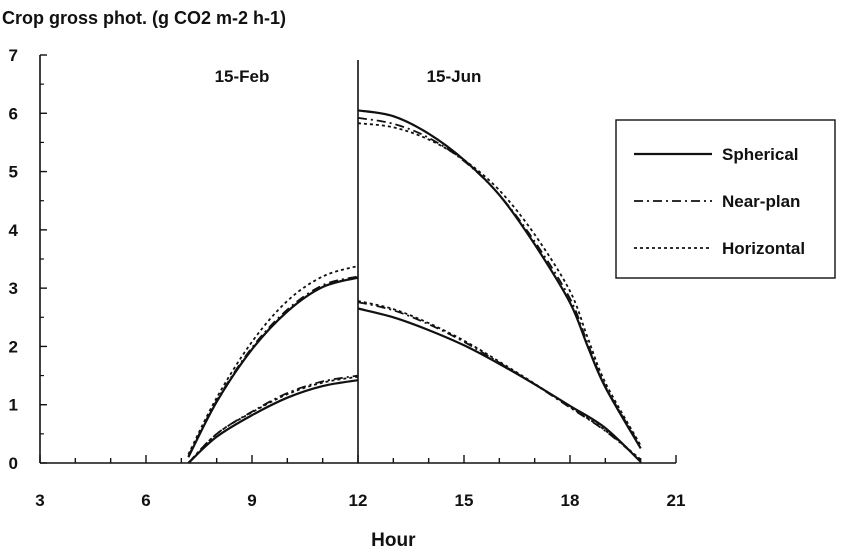  Describe the element at coordinates (454, 76) in the screenshot. I see `panel-label: 15-Jun` at that location.